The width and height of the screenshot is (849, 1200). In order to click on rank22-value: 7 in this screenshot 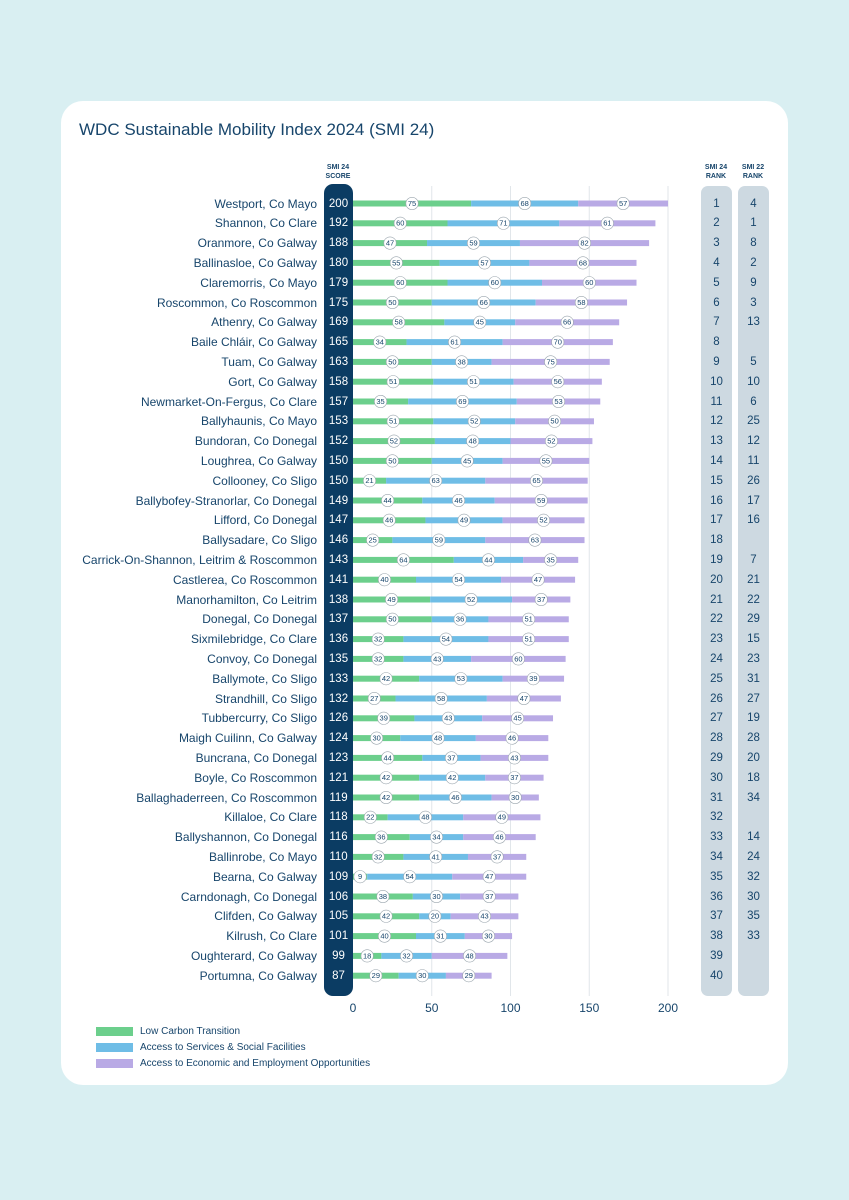, I will do `click(753, 559)`.